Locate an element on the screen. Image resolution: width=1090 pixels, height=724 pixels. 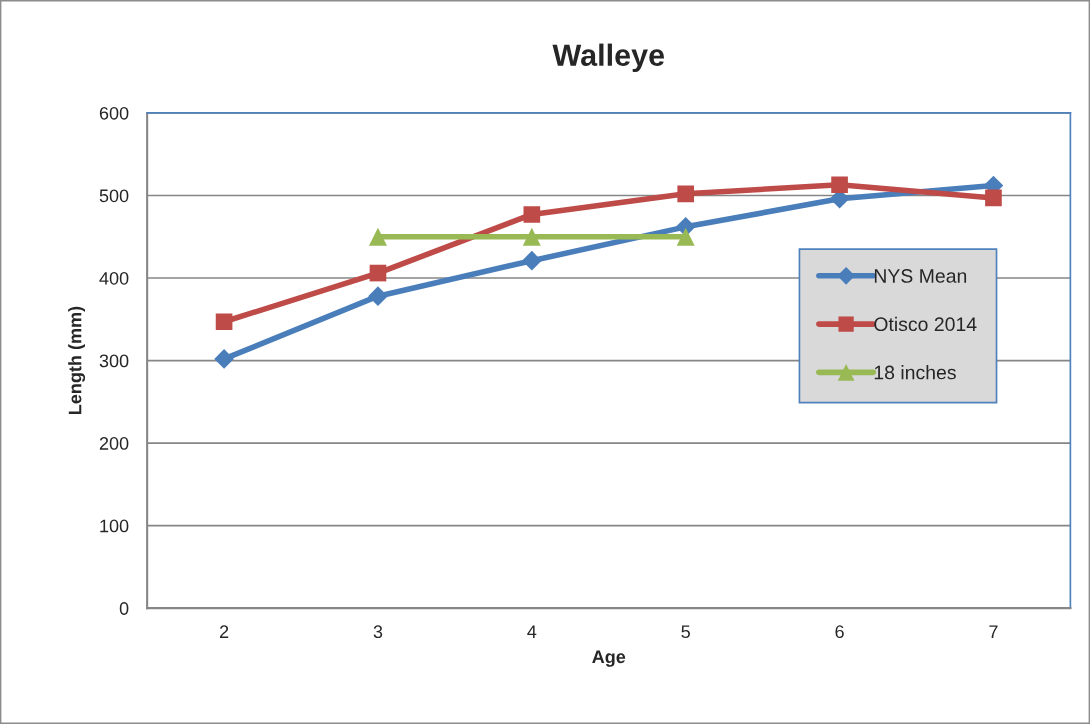
chart-title: Walleye is located at coordinates (608, 58).